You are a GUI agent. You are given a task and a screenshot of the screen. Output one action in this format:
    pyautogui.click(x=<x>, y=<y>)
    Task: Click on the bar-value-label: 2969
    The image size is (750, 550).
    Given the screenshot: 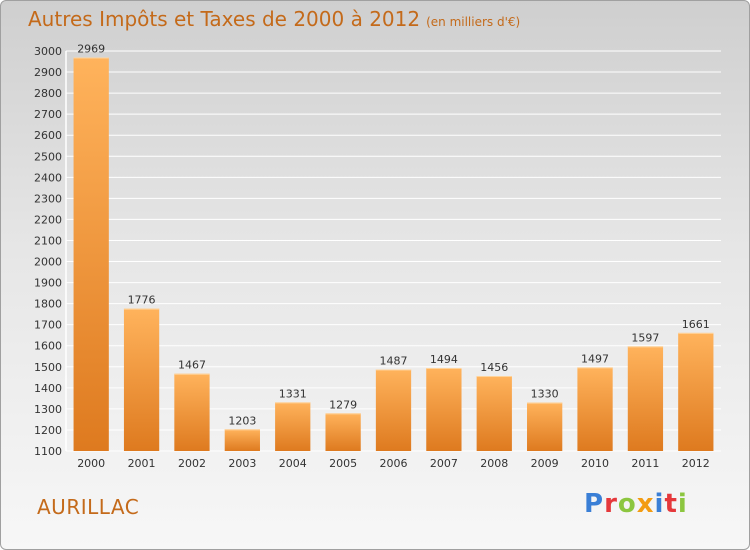 What is the action you would take?
    pyautogui.click(x=91, y=49)
    